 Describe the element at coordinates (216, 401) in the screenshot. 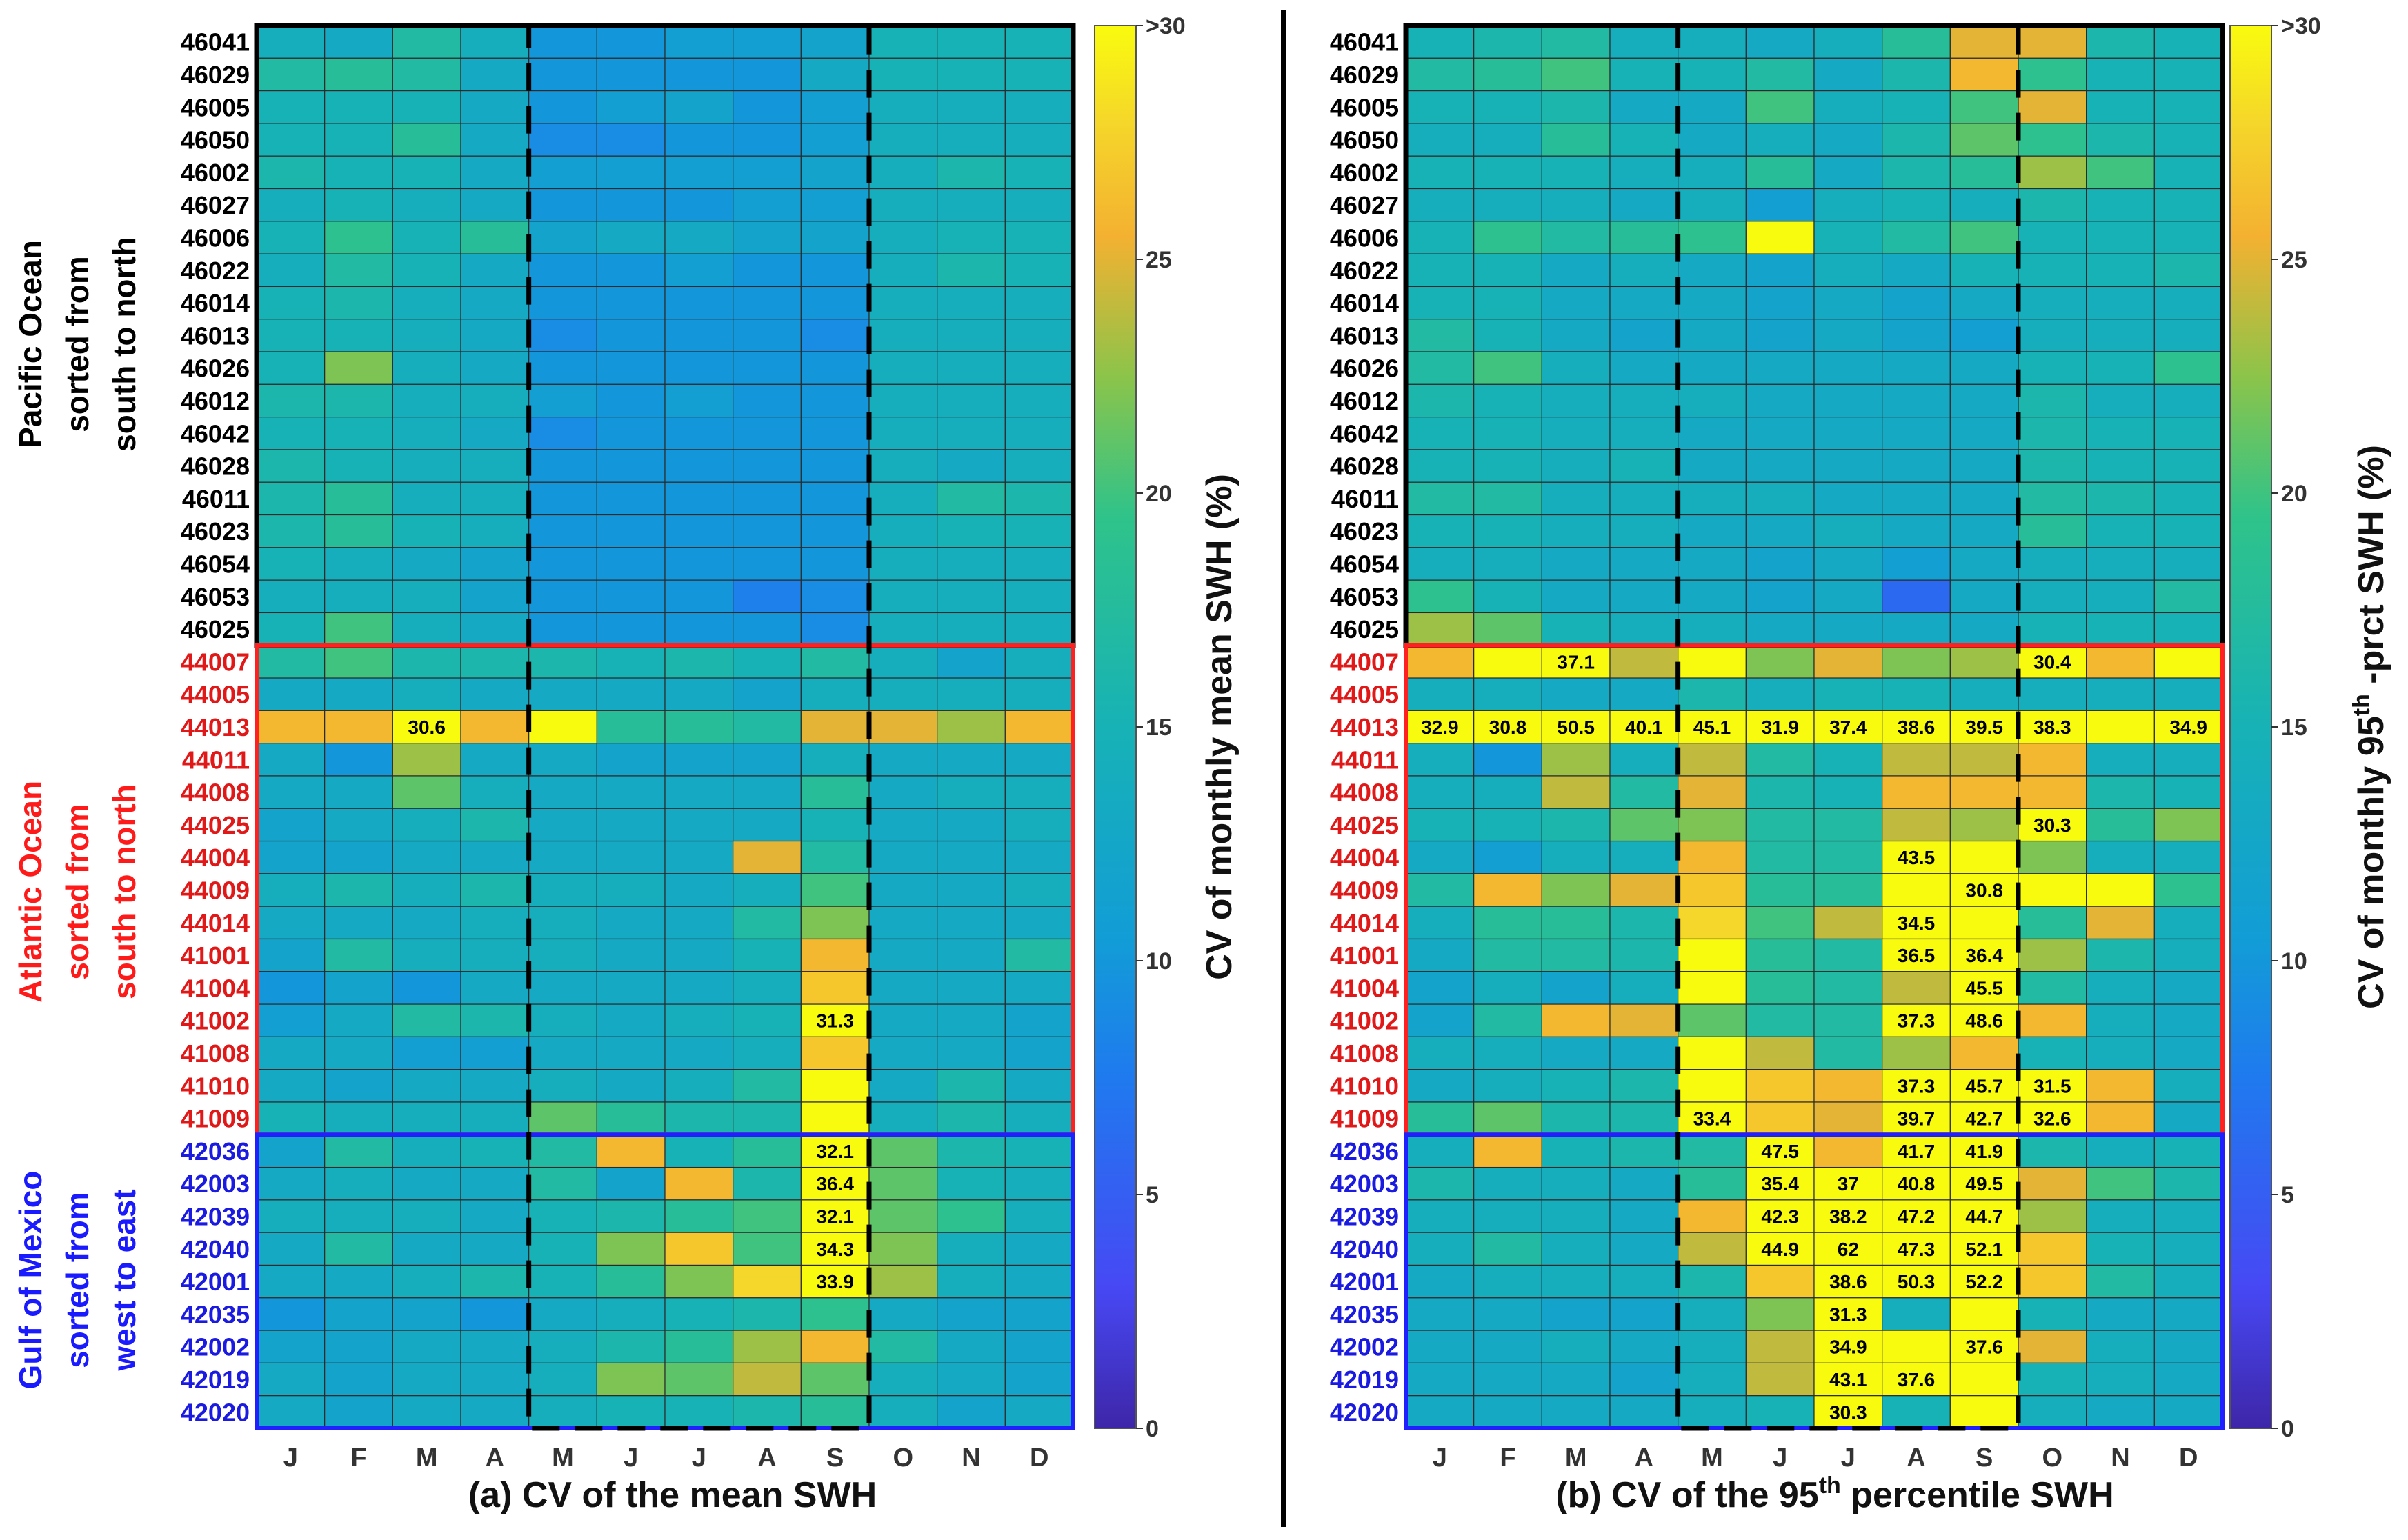

I see `station-label: 46012` at that location.